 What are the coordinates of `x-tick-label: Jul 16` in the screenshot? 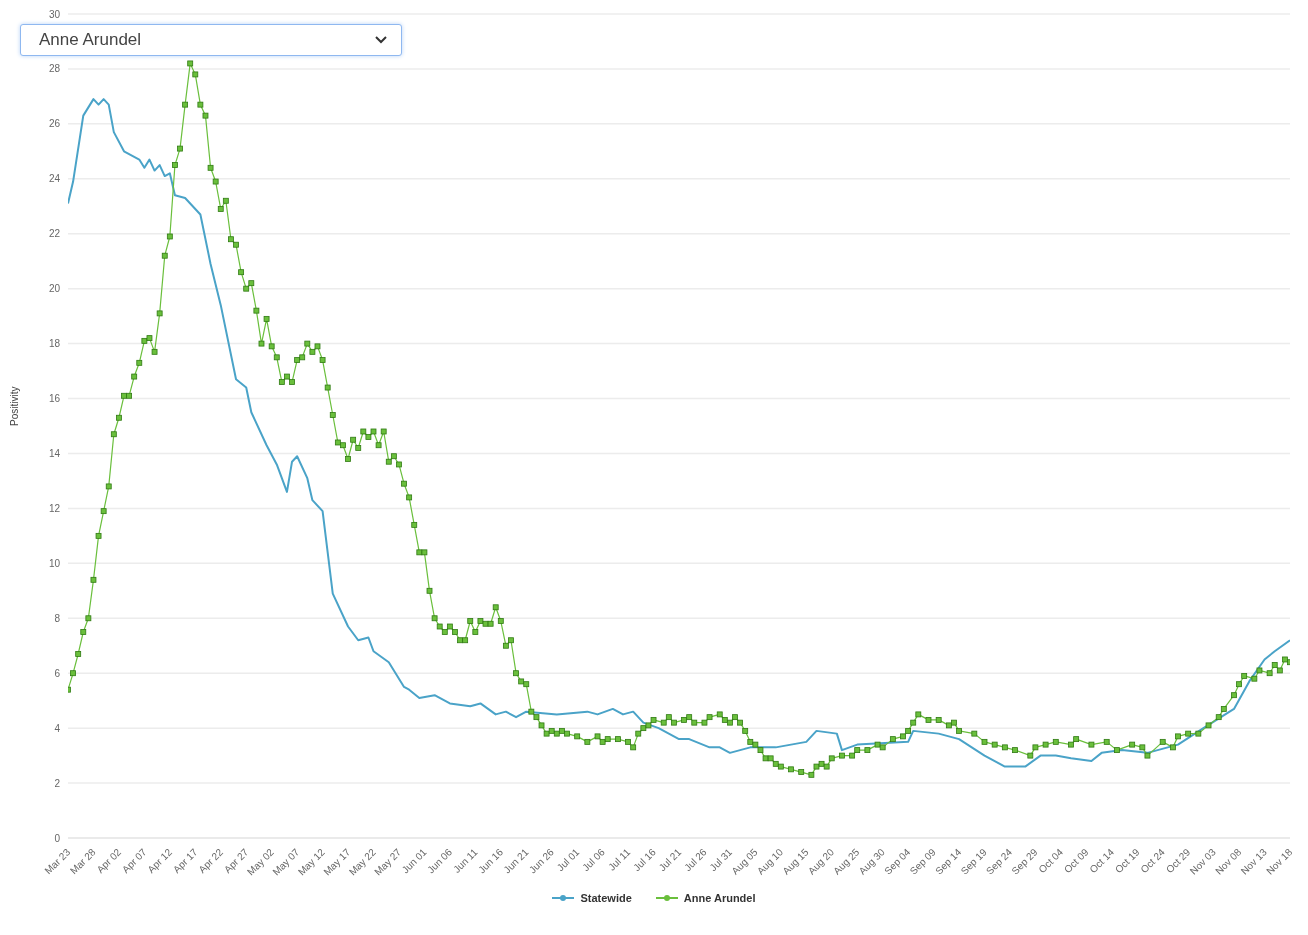 It's located at (645, 860).